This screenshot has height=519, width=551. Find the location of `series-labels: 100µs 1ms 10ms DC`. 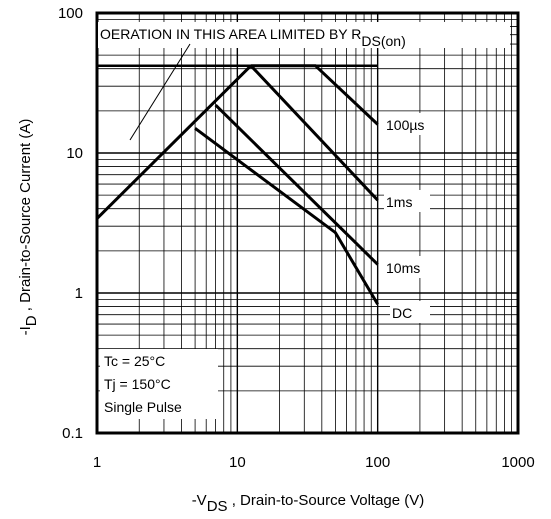

series-labels: 100µs 1ms 10ms DC is located at coordinates (412, 218).